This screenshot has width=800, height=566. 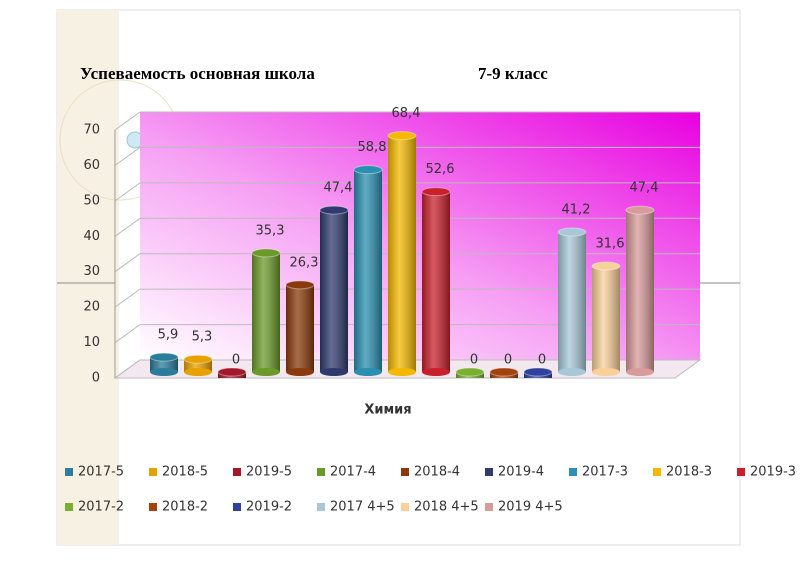 I want to click on legend-label: 2019-5, so click(x=269, y=472).